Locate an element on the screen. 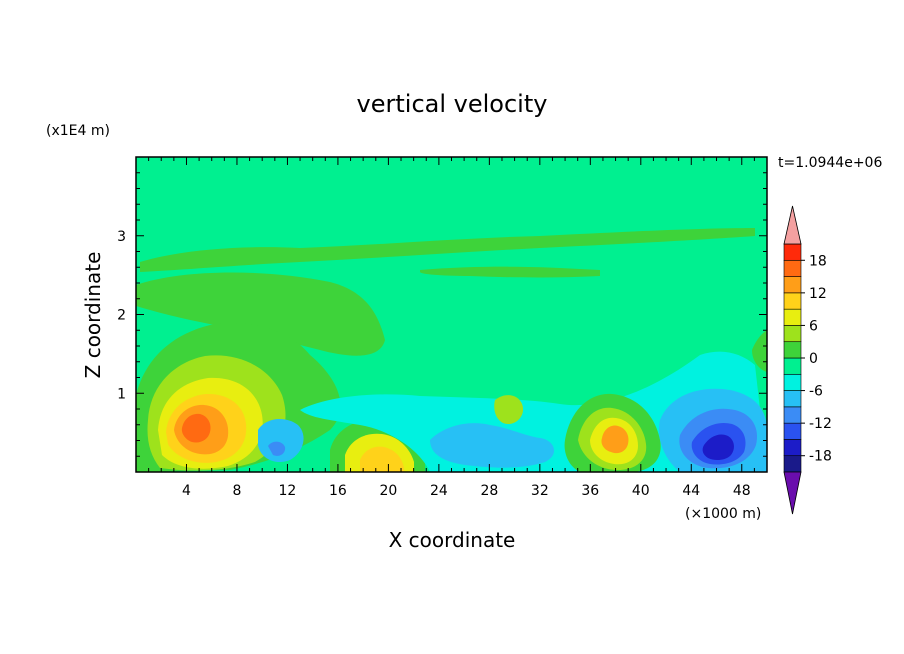 The image size is (904, 654). y-tick-label: 1 is located at coordinates (121, 394).